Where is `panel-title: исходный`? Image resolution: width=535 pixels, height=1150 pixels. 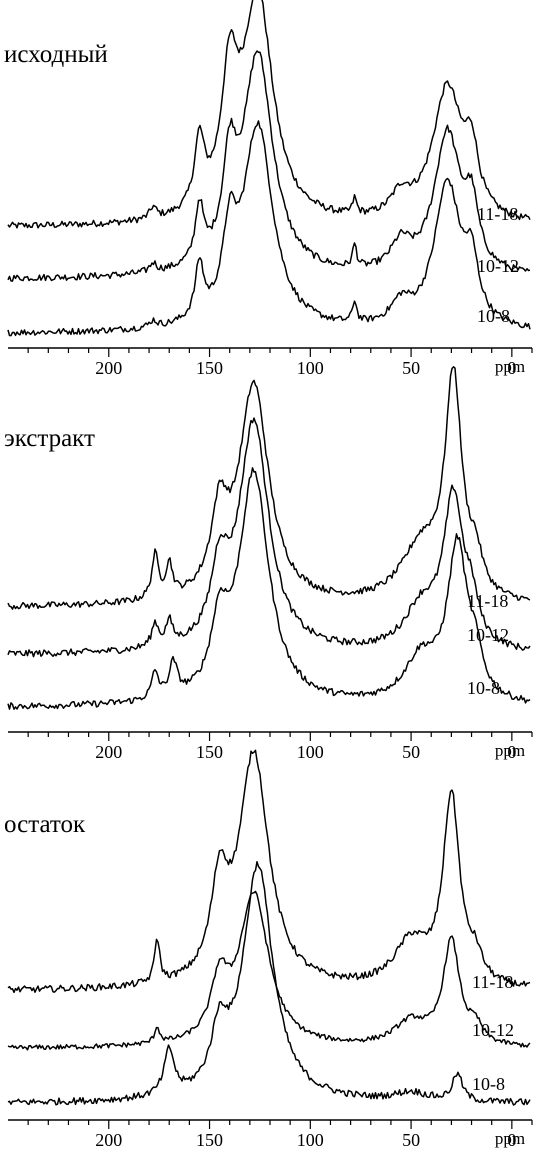 panel-title: исходный is located at coordinates (56, 54).